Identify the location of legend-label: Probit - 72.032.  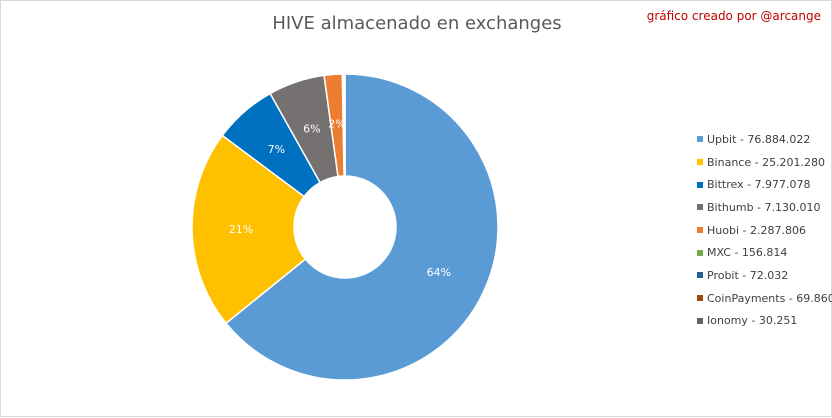
(747, 275).